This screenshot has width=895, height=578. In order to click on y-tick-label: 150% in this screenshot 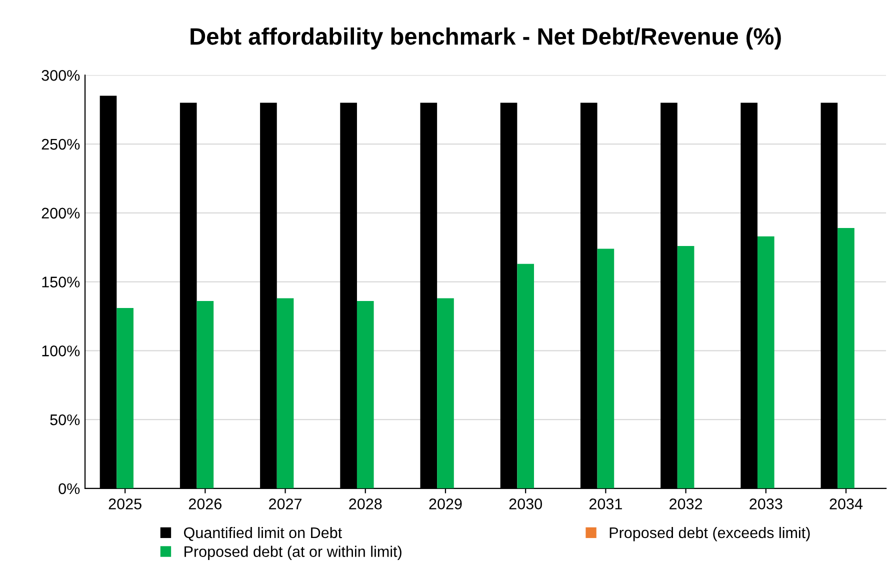, I will do `click(61, 282)`.